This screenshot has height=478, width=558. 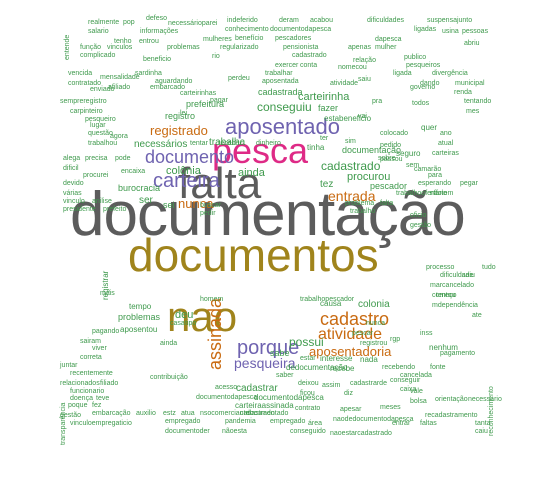 What do you see at coordinates (364, 79) in the screenshot?
I see `word-saiu: saiu` at bounding box center [364, 79].